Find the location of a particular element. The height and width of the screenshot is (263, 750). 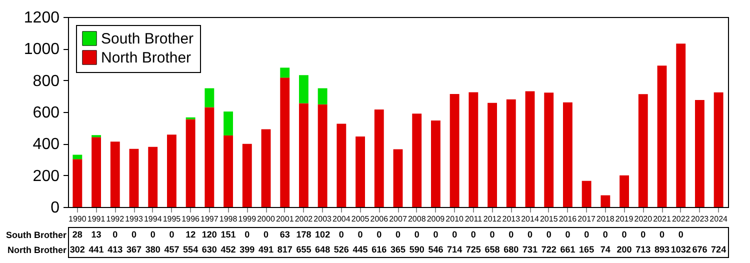

data-label: 457 is located at coordinates (172, 249).